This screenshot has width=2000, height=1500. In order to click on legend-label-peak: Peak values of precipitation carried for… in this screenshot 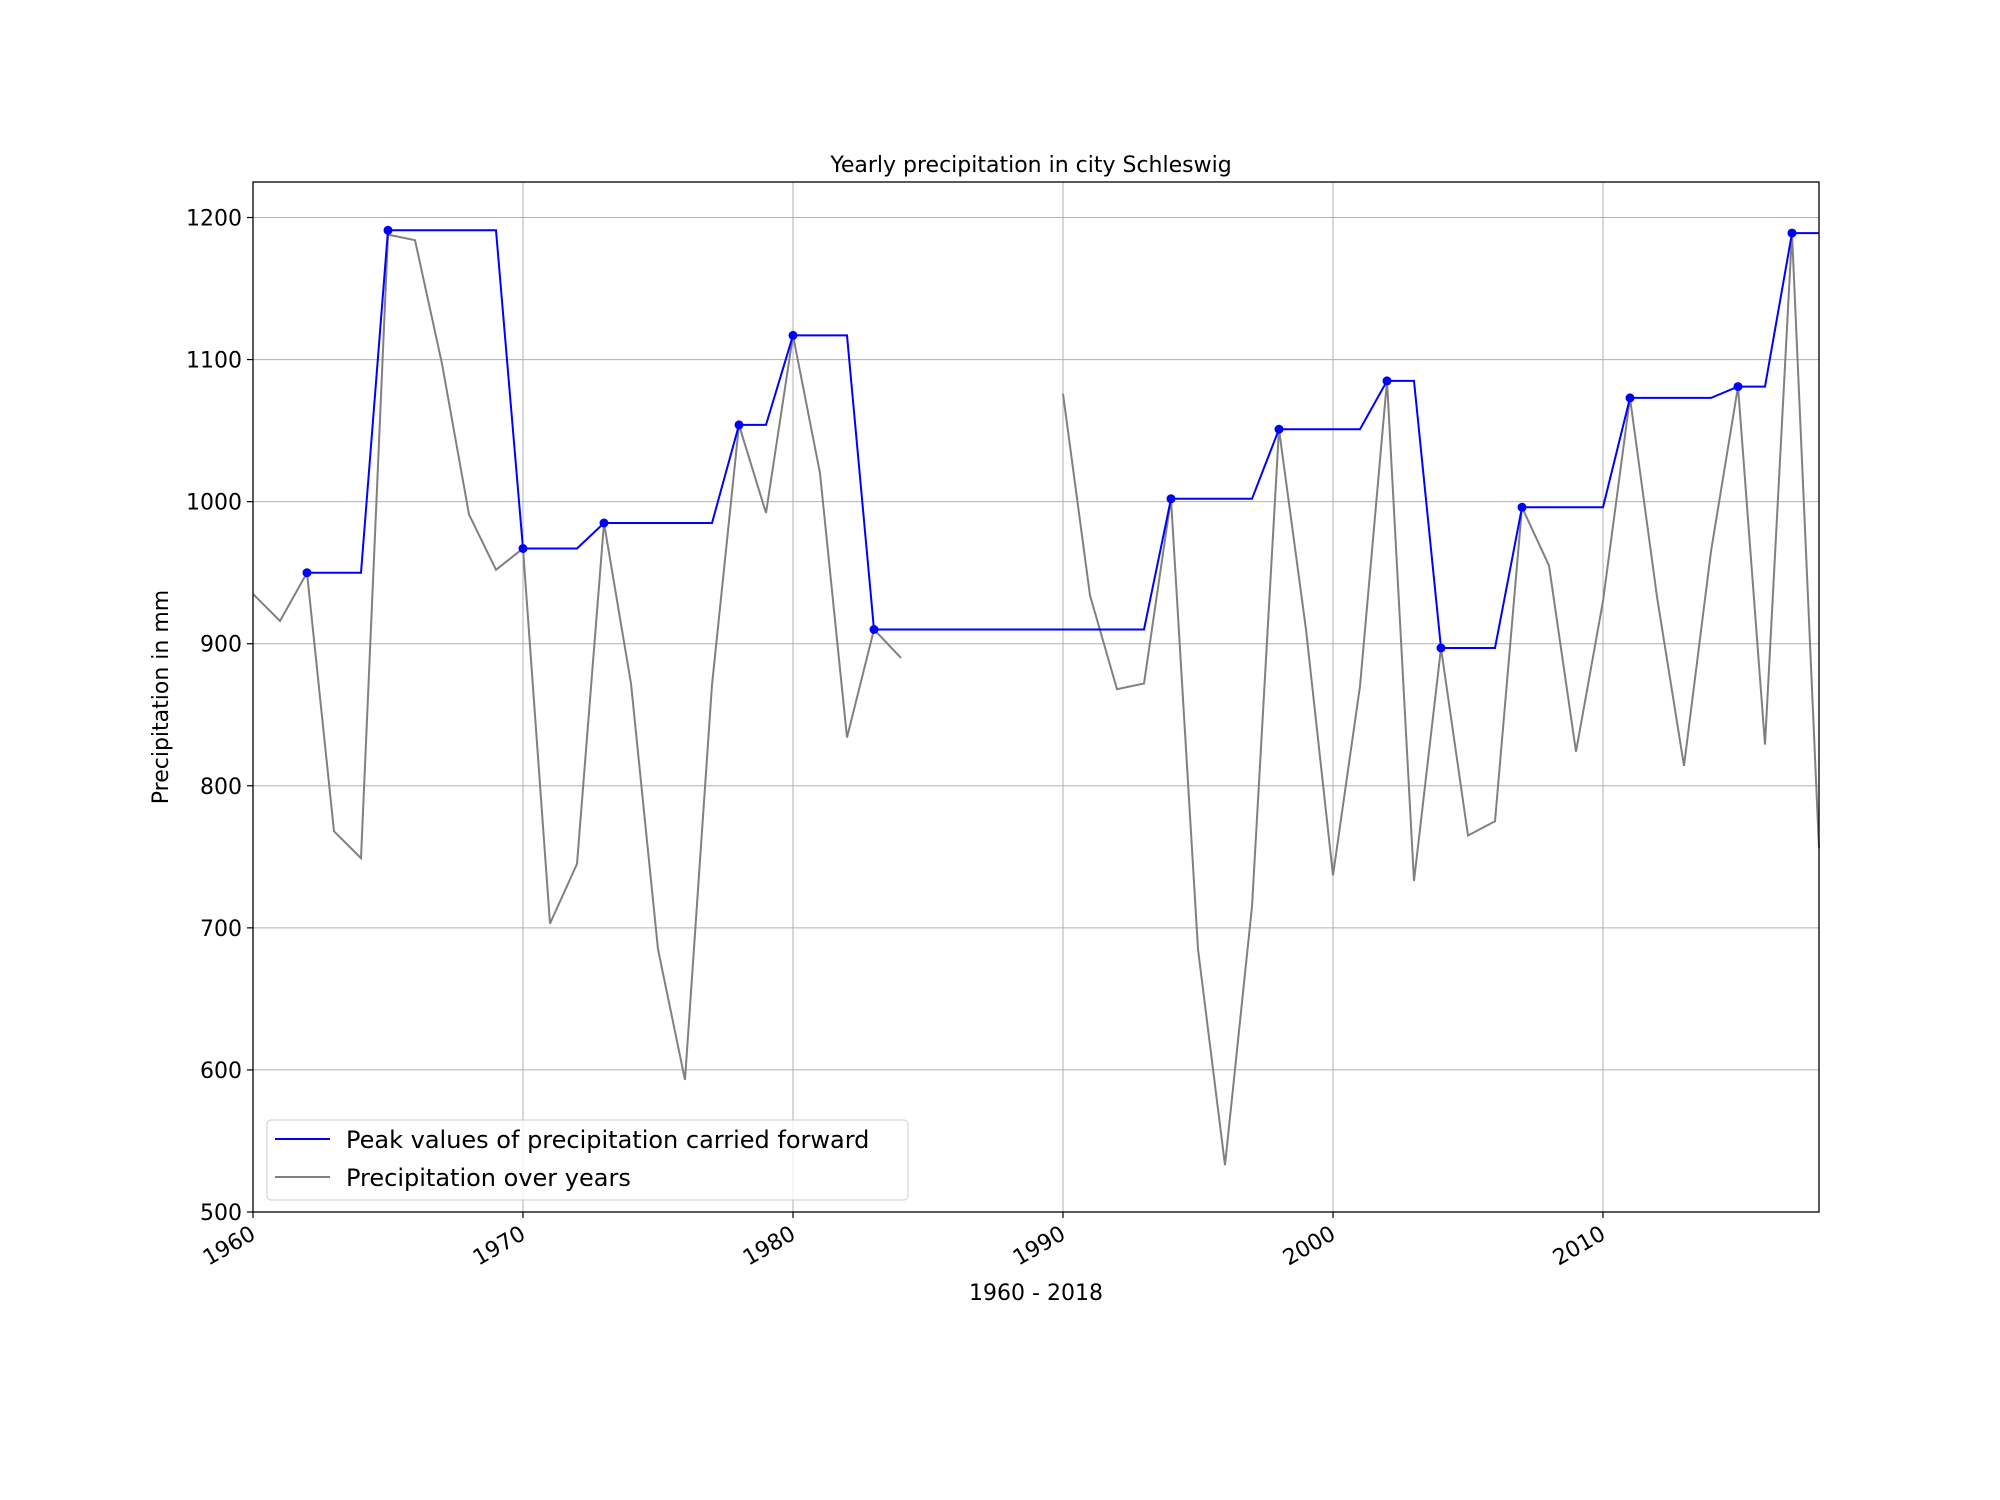, I will do `click(607, 1140)`.